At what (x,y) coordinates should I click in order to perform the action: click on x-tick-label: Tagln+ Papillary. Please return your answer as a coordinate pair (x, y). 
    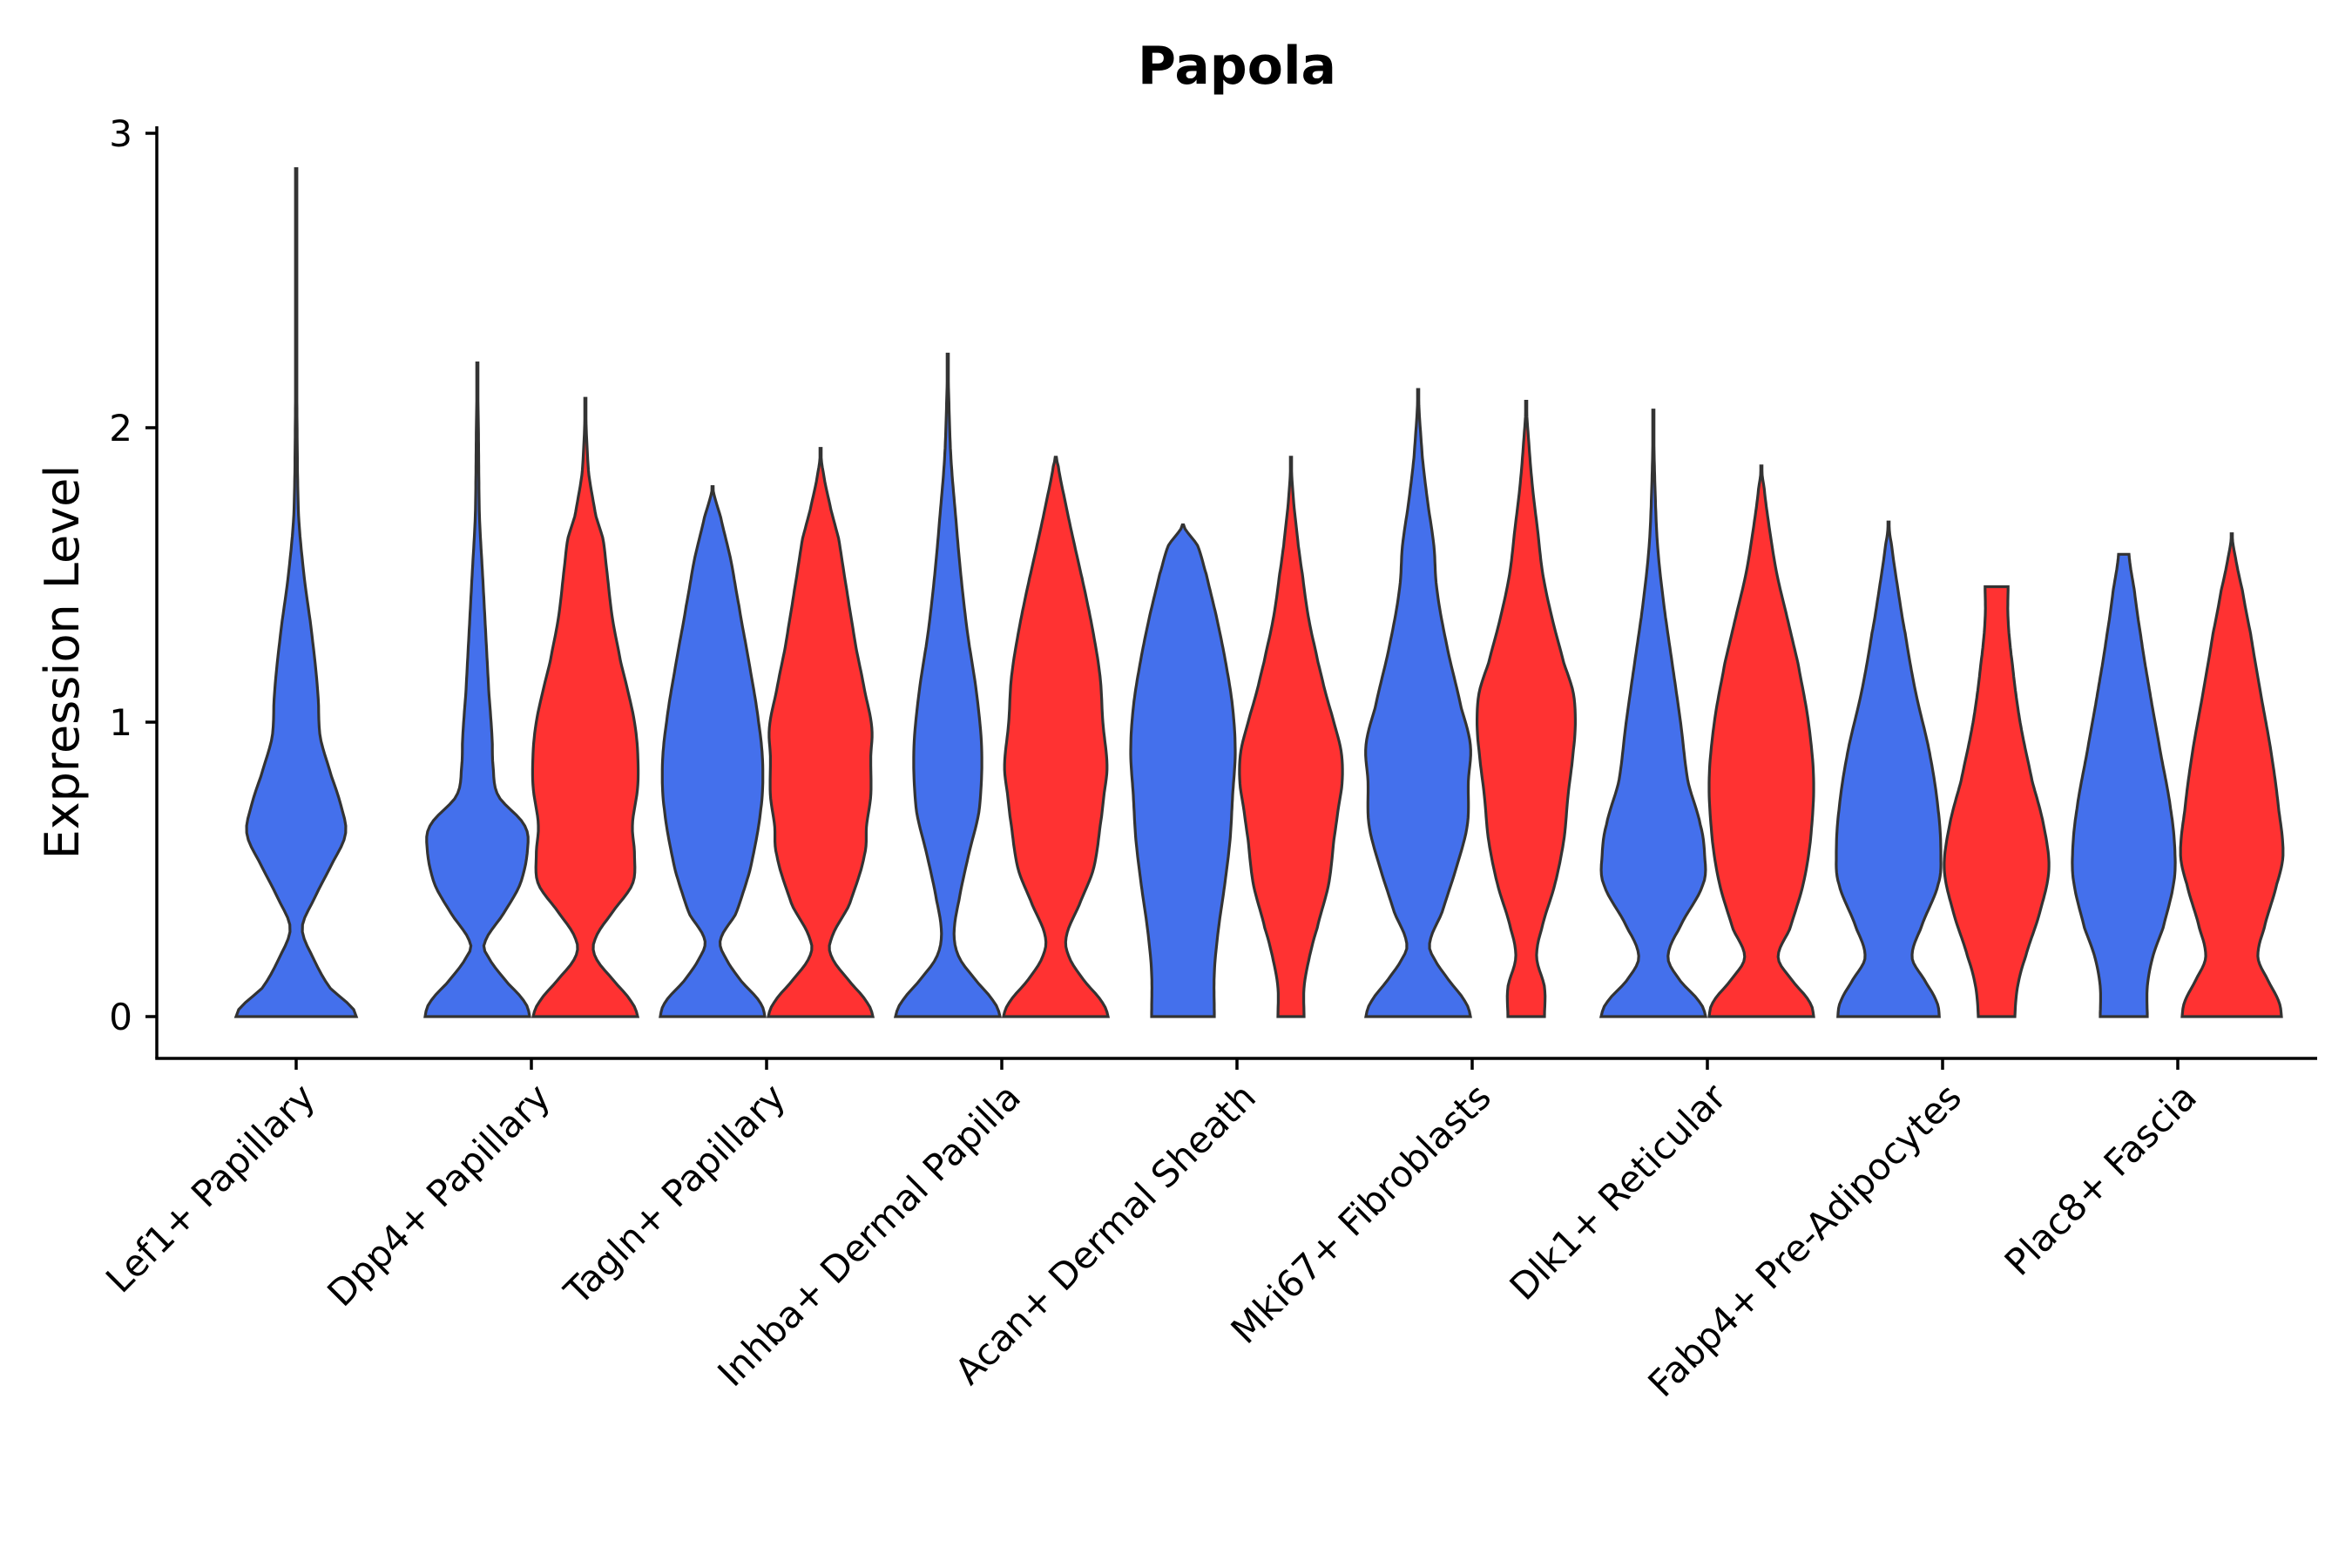
    Looking at the image, I should click on (675, 1194).